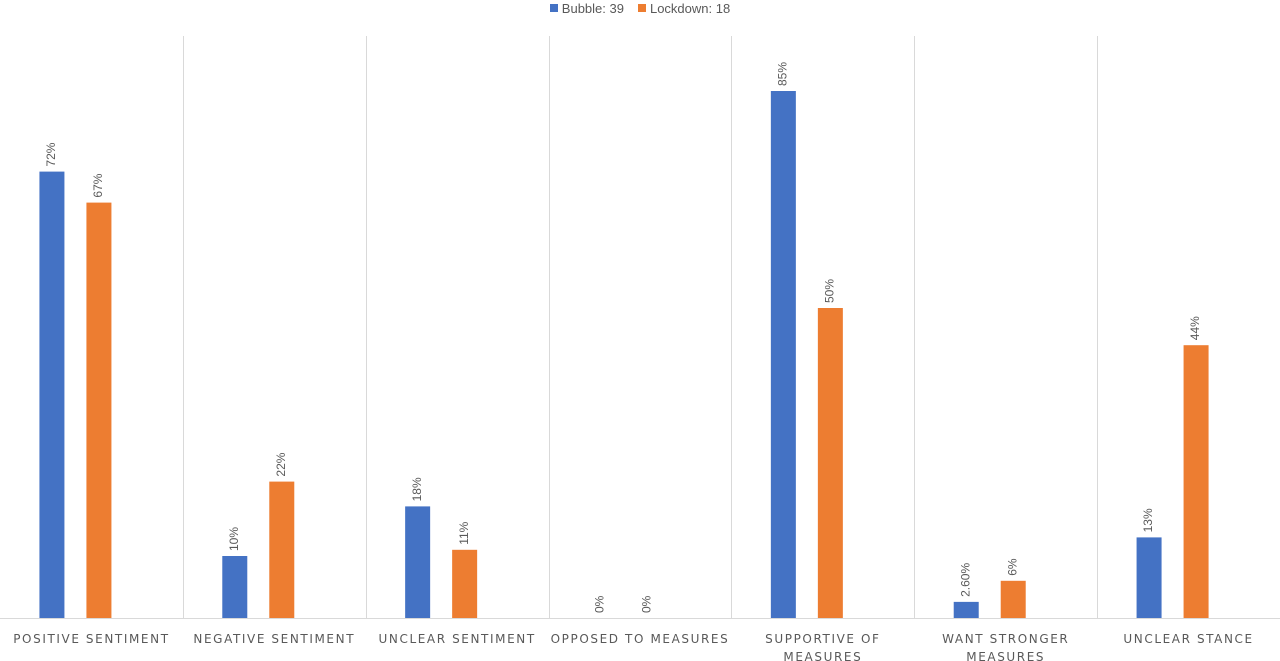 The image size is (1280, 661). What do you see at coordinates (91, 639) in the screenshot?
I see `x-tick-label: POSITIVE SENTIMENT` at bounding box center [91, 639].